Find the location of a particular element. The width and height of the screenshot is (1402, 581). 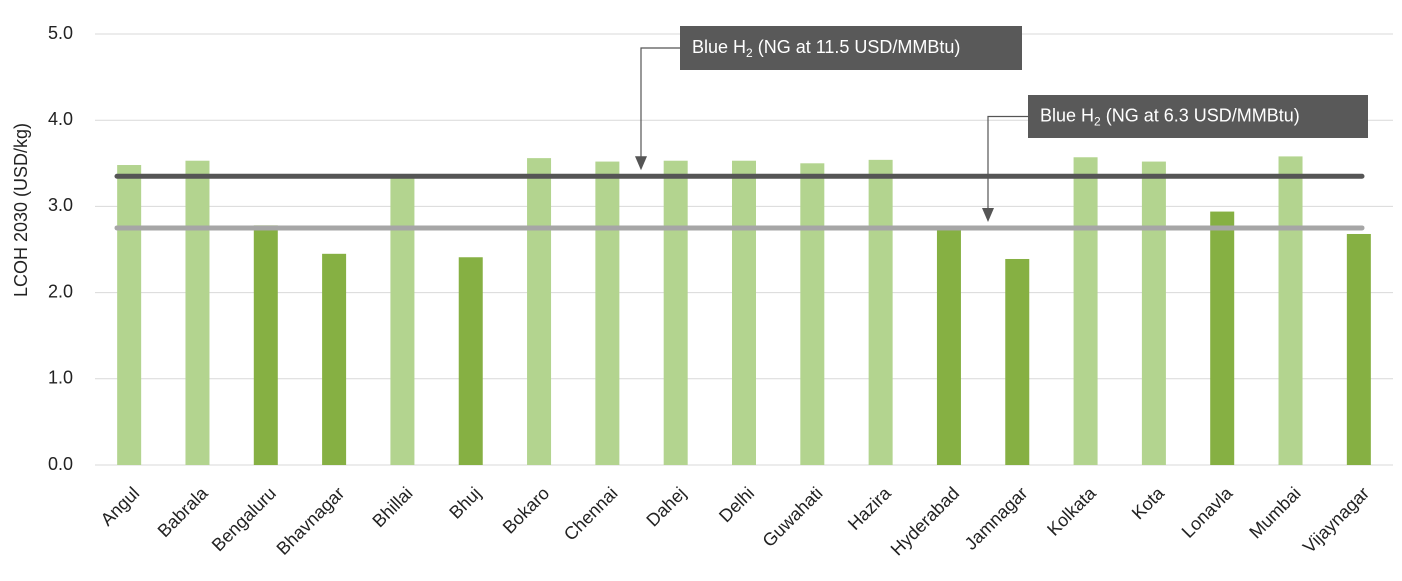

label-text: (NG at 6.3 USD/MMBtu) is located at coordinates (1200, 115).